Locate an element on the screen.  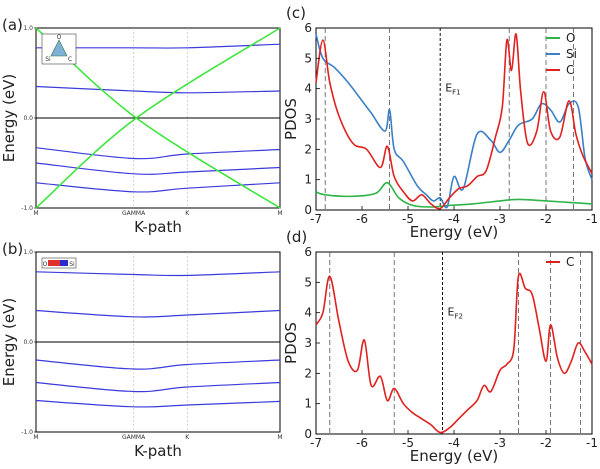
fermi-label-subscript: F1 is located at coordinates (456, 93).